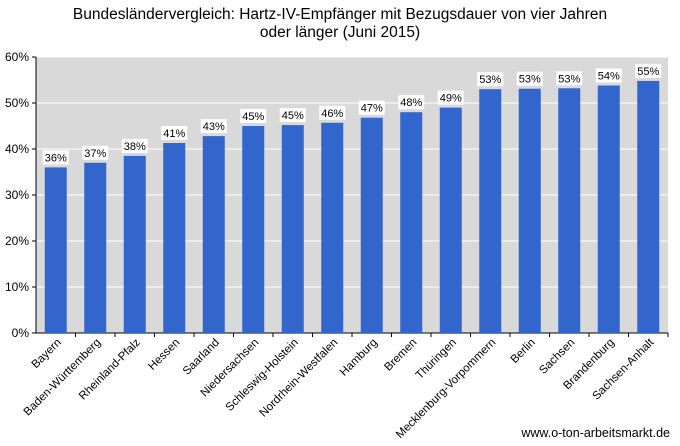 The width and height of the screenshot is (680, 446). What do you see at coordinates (47, 354) in the screenshot?
I see `x-tick-label: Bayern` at bounding box center [47, 354].